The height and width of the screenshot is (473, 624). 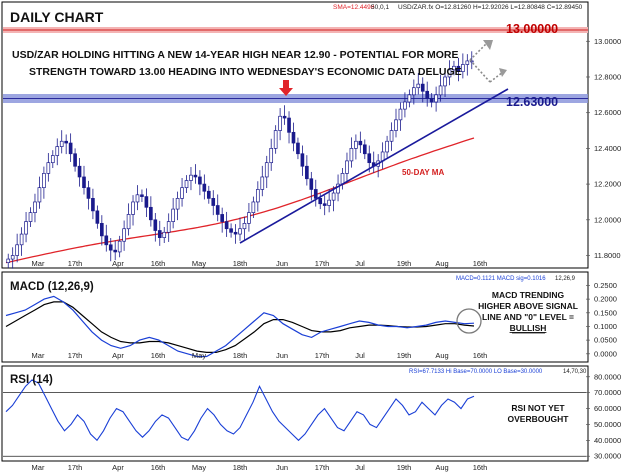 I want to click on projection-arrows-icon, so click(x=486, y=63).